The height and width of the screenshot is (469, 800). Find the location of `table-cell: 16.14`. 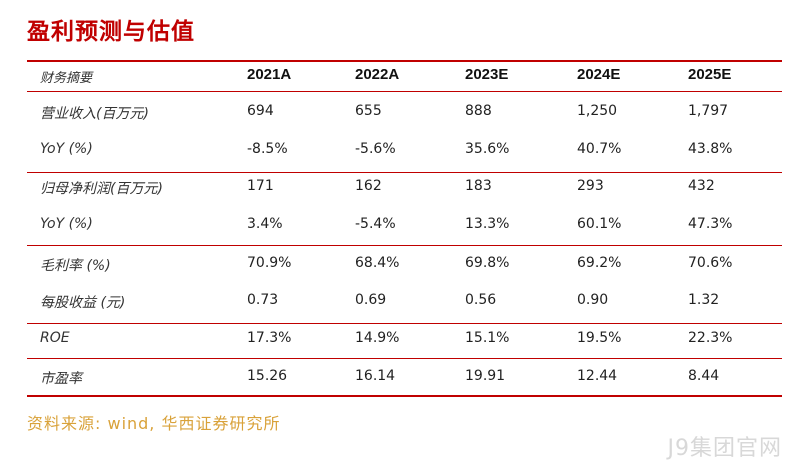

table-cell: 16.14 is located at coordinates (375, 376).